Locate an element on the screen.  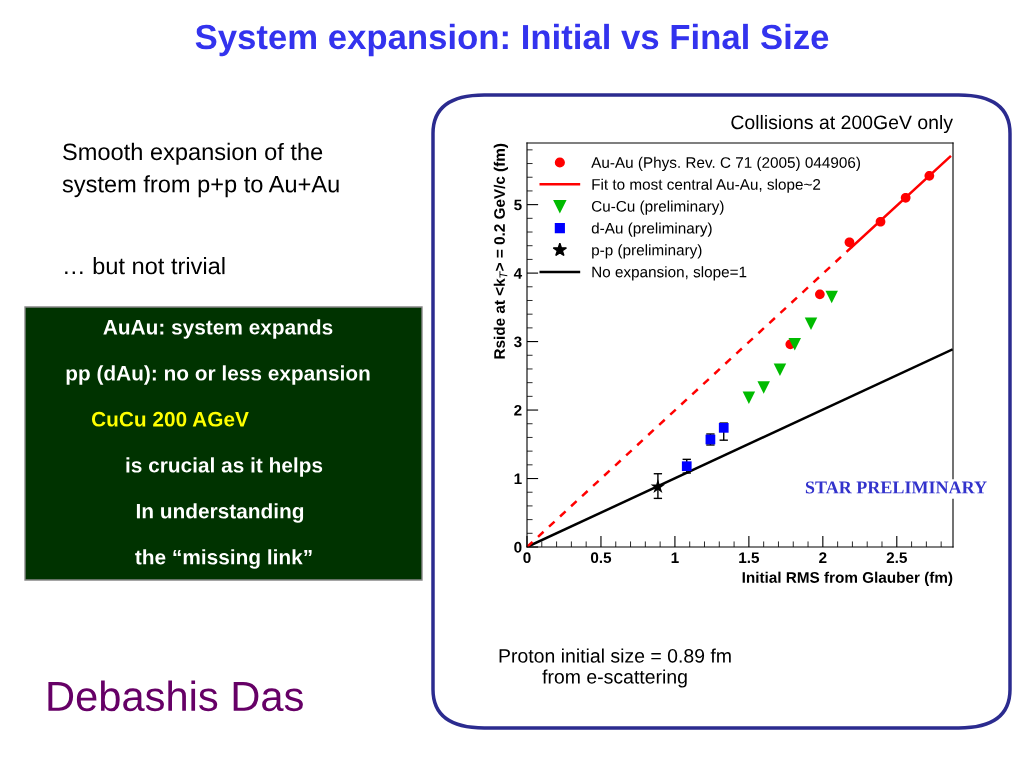
text: … but not trivial is located at coordinates (145, 265).